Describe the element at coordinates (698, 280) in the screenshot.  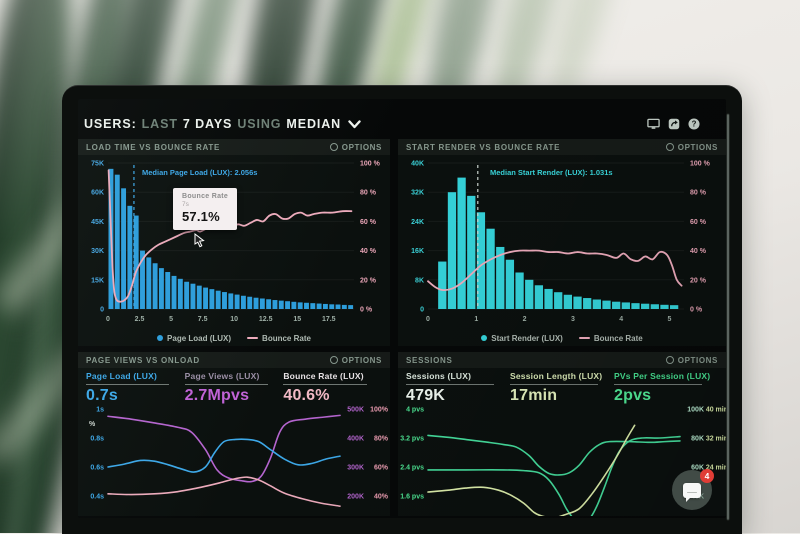
I see `axis-tick-label: 20 %` at that location.